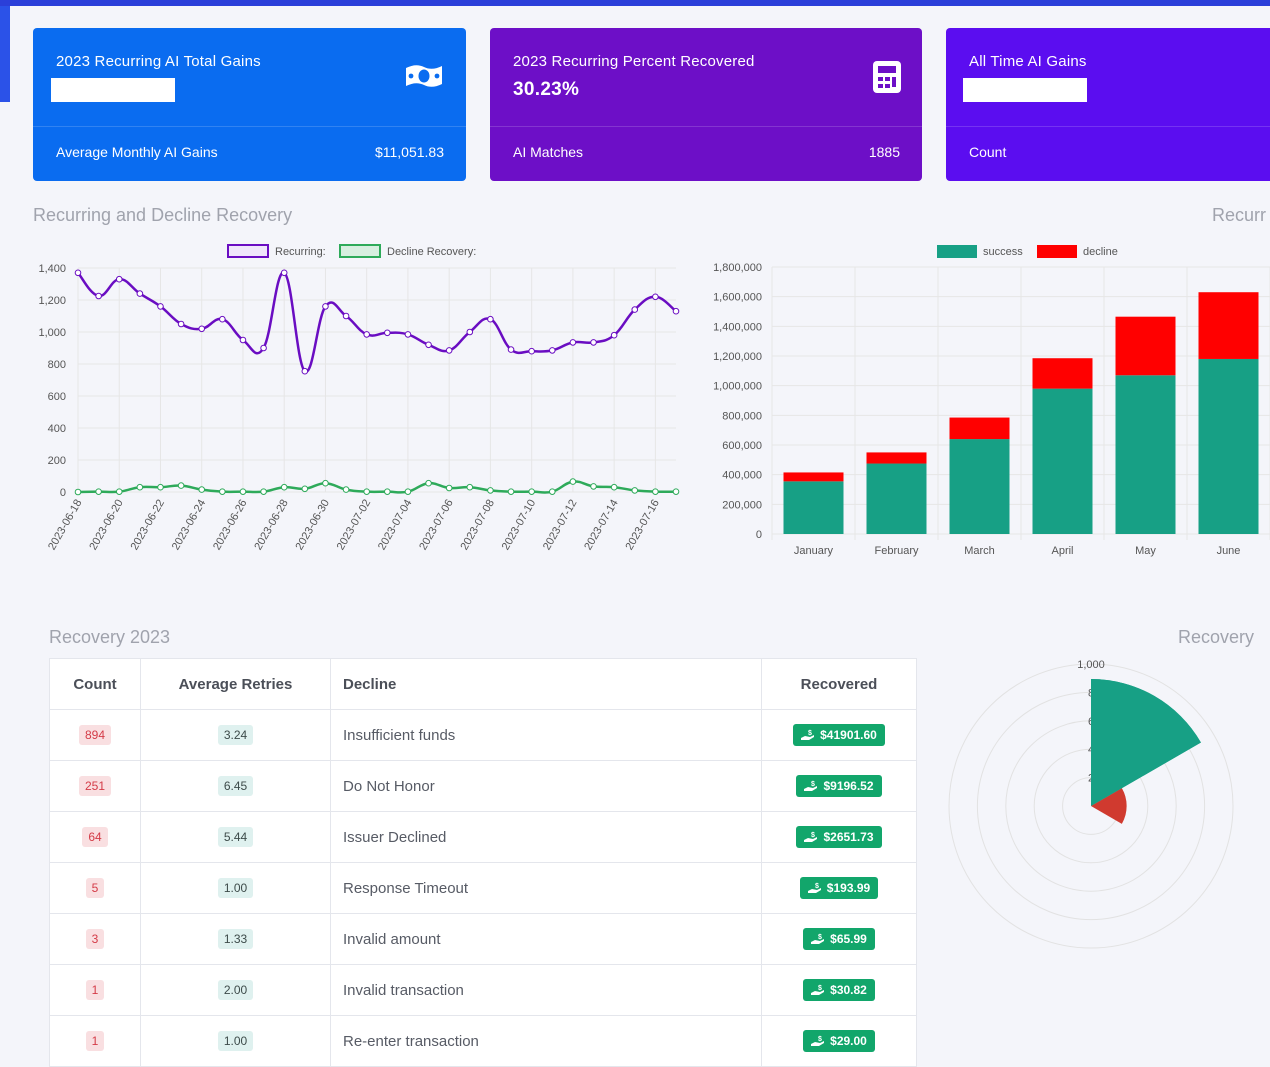 The width and height of the screenshot is (1270, 1067). I want to click on y-tick-label: 1,800,000, so click(737, 268).